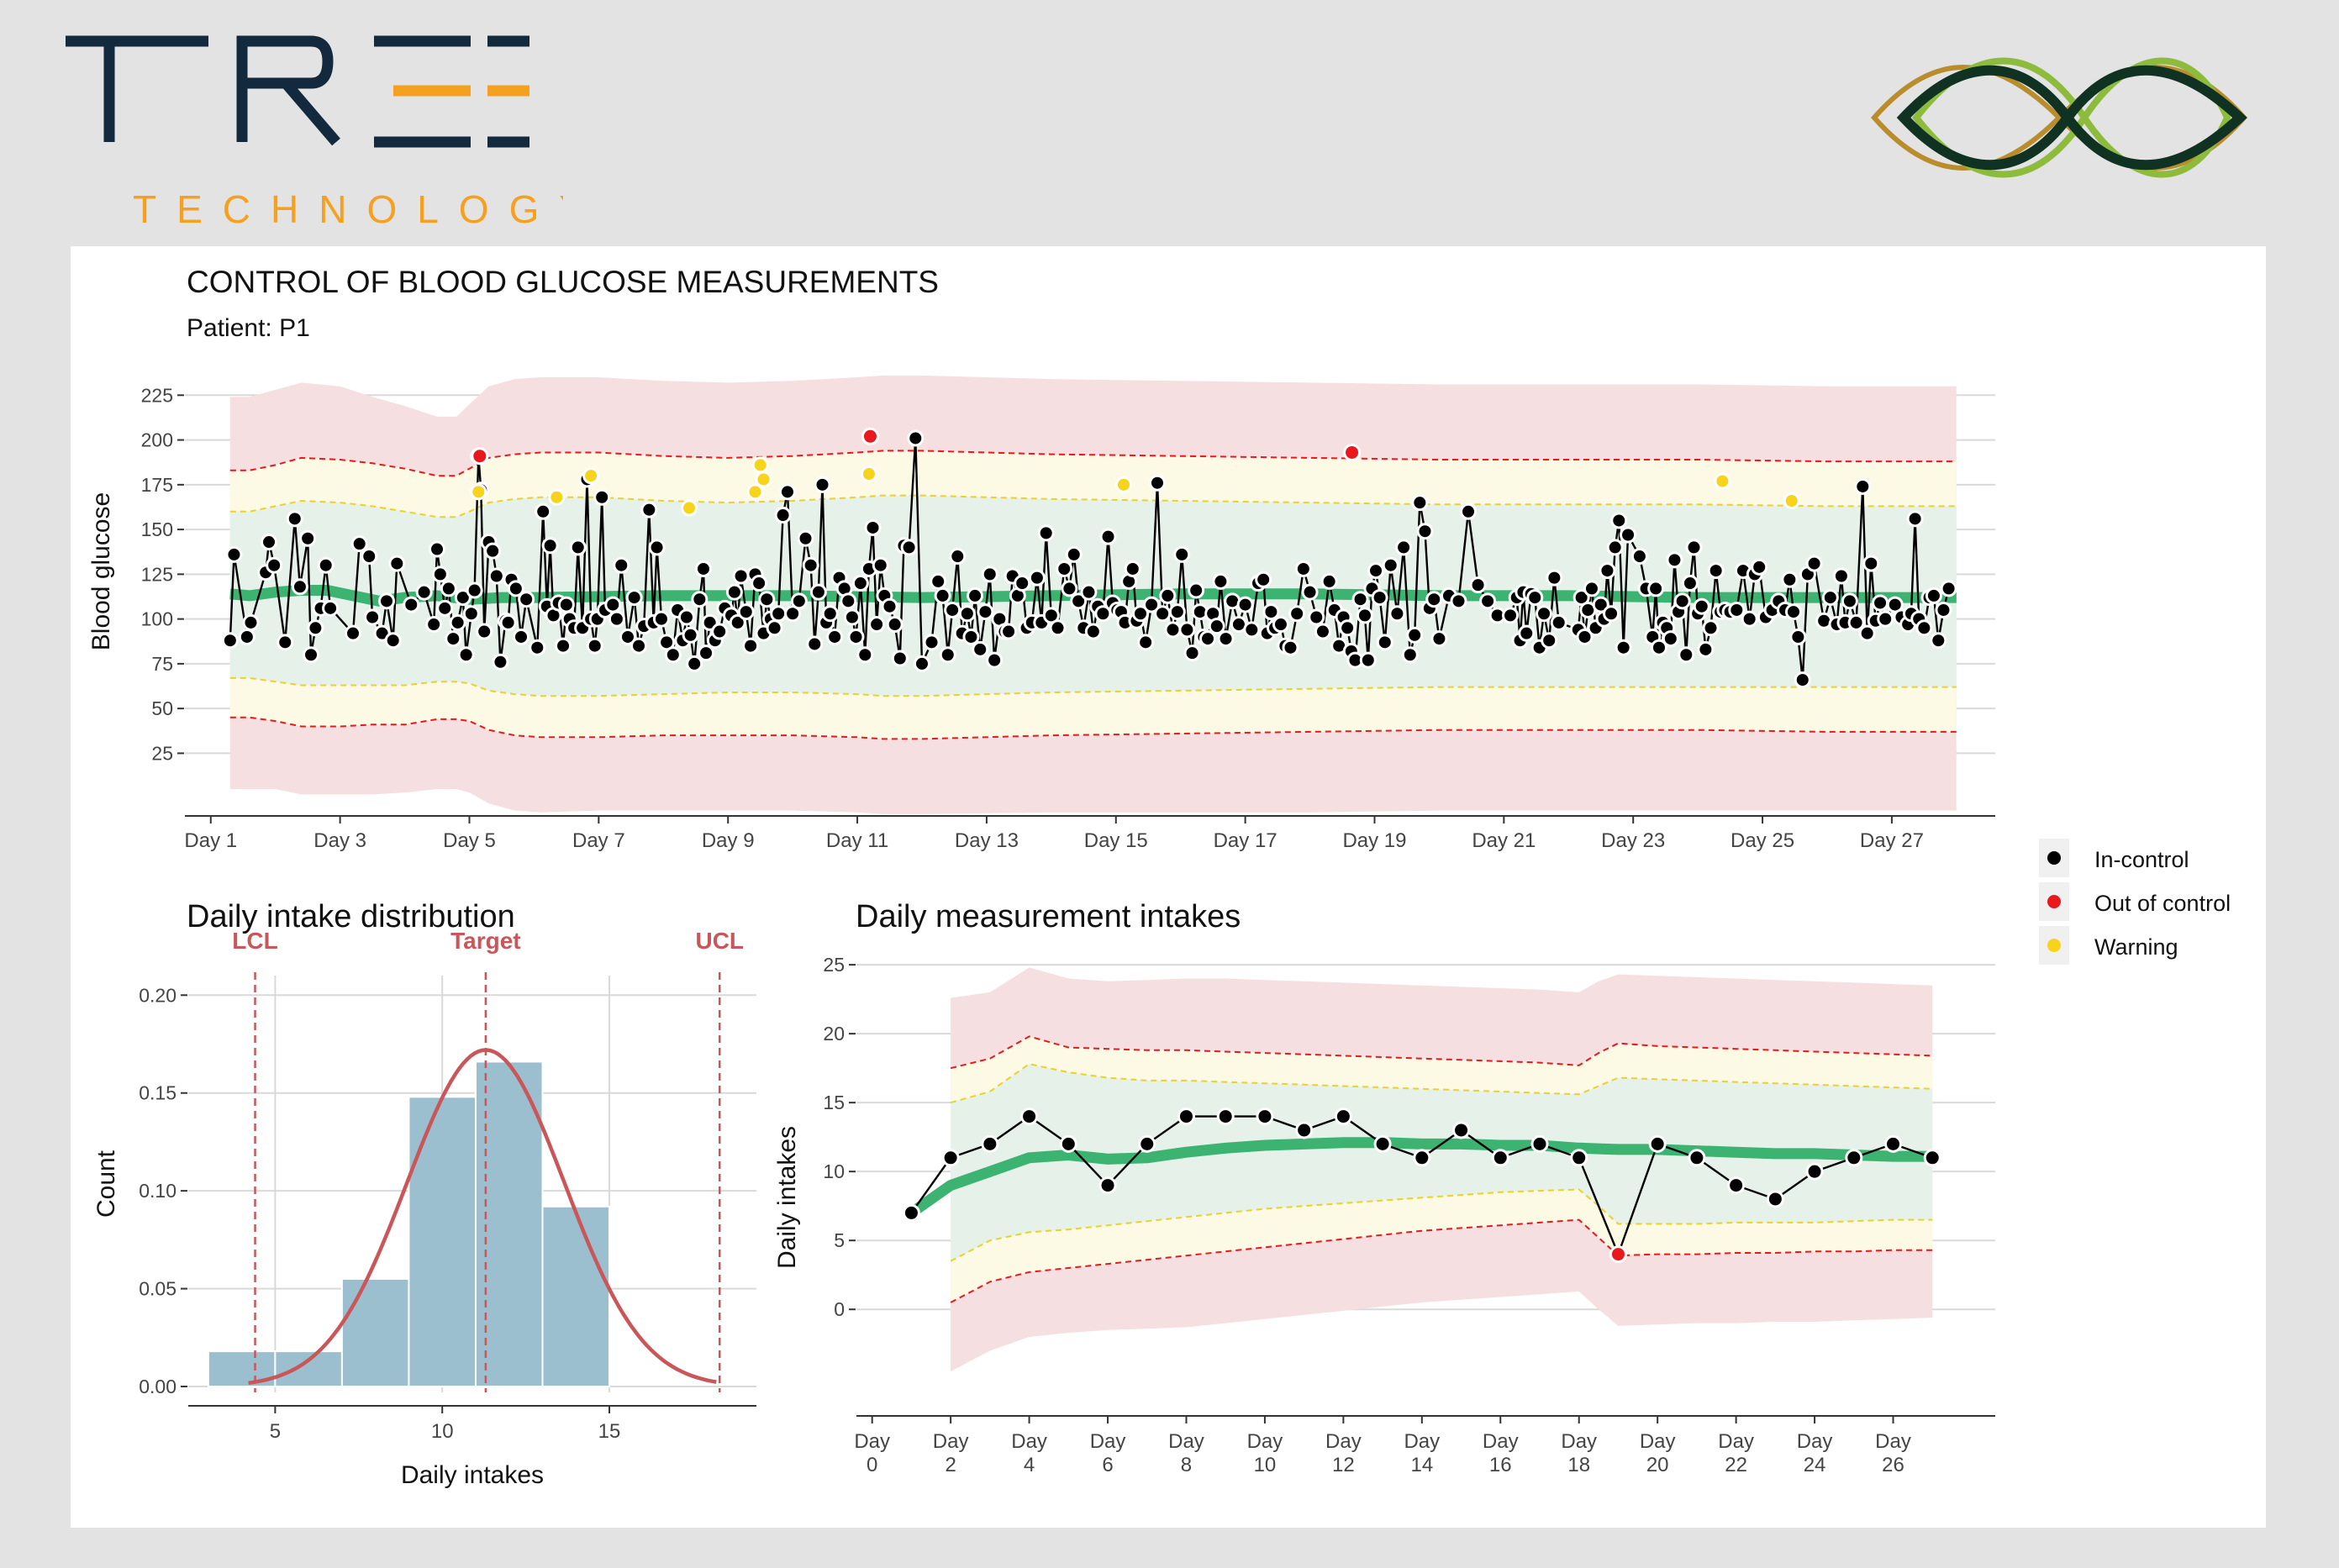  What do you see at coordinates (1093, 506) in the screenshot?
I see `upper-warning-limit-line` at bounding box center [1093, 506].